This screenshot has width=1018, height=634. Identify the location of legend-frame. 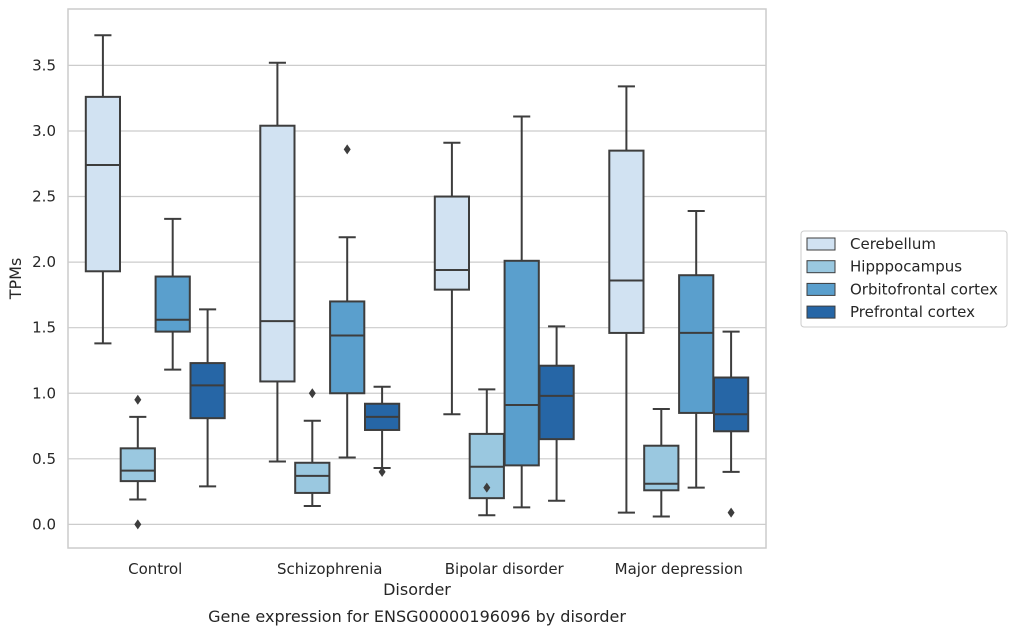
(904, 279).